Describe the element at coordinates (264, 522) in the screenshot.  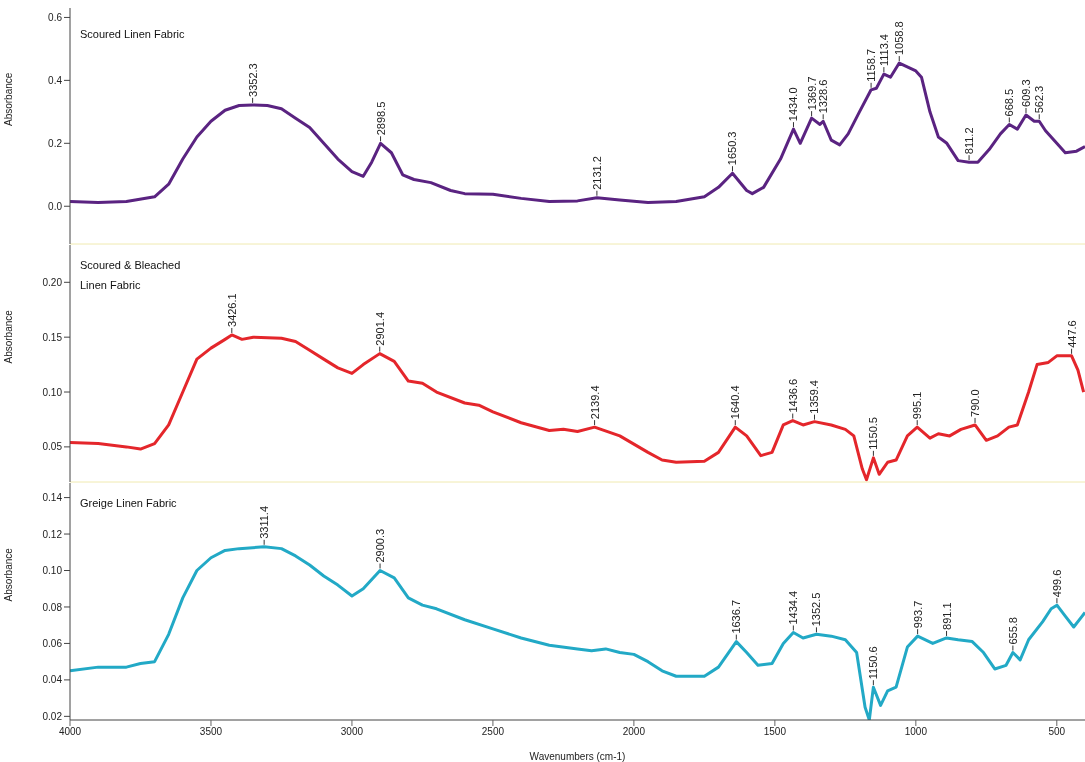
I see `annotation: 3311.4` at that location.